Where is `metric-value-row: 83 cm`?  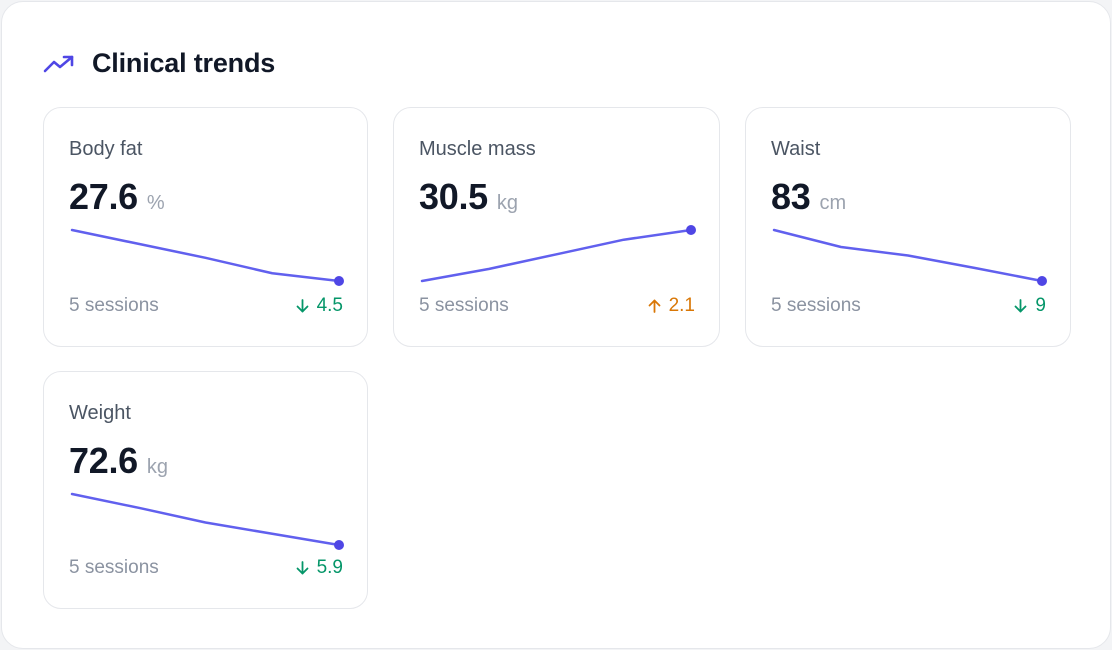
metric-value-row: 83 cm is located at coordinates (808, 197).